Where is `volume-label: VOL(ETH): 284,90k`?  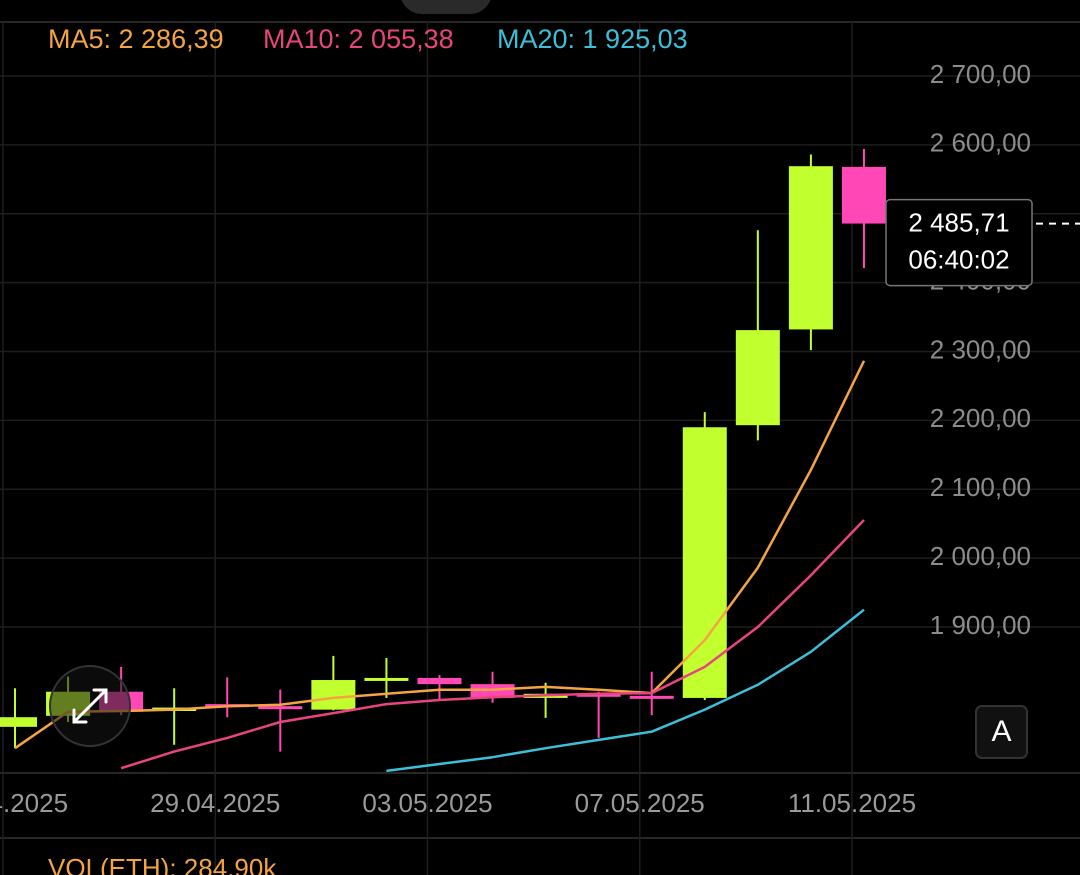 volume-label: VOL(ETH): 284,90k is located at coordinates (162, 864).